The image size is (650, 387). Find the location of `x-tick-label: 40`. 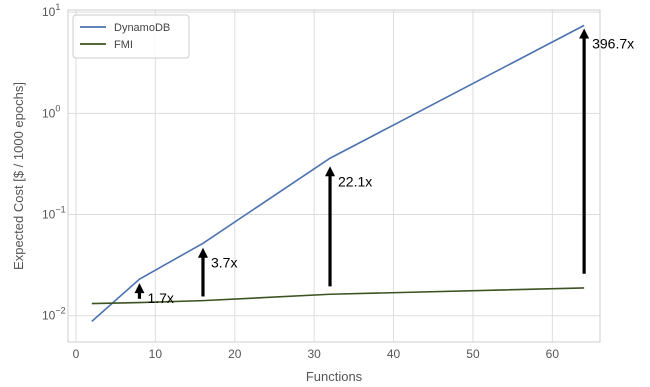

x-tick-label: 40 is located at coordinates (394, 354).